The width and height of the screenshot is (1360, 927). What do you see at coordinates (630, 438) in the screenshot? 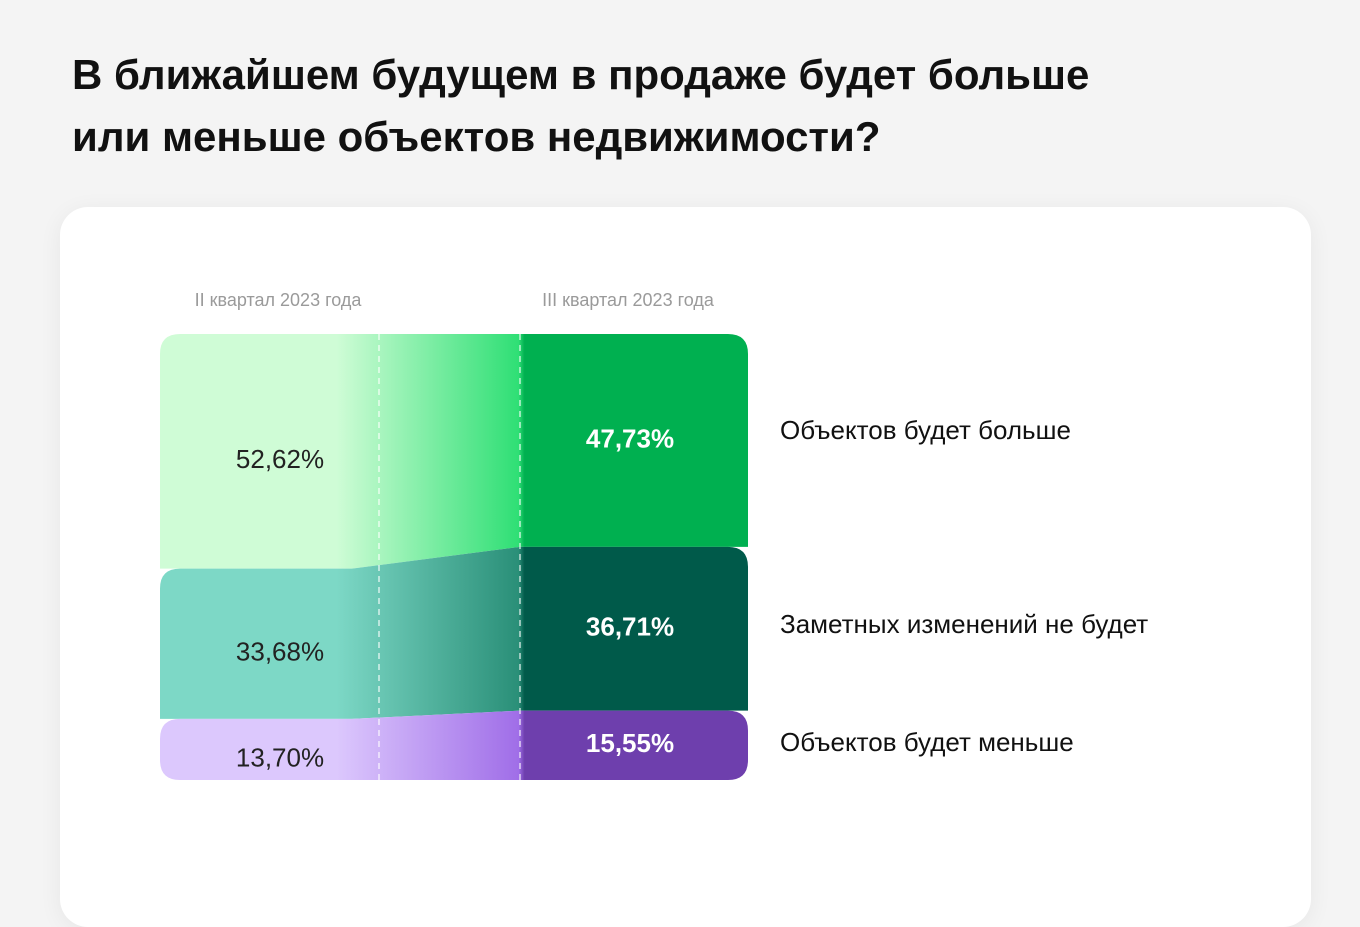
I see `value-label-s0-p1: 47,73%` at bounding box center [630, 438].